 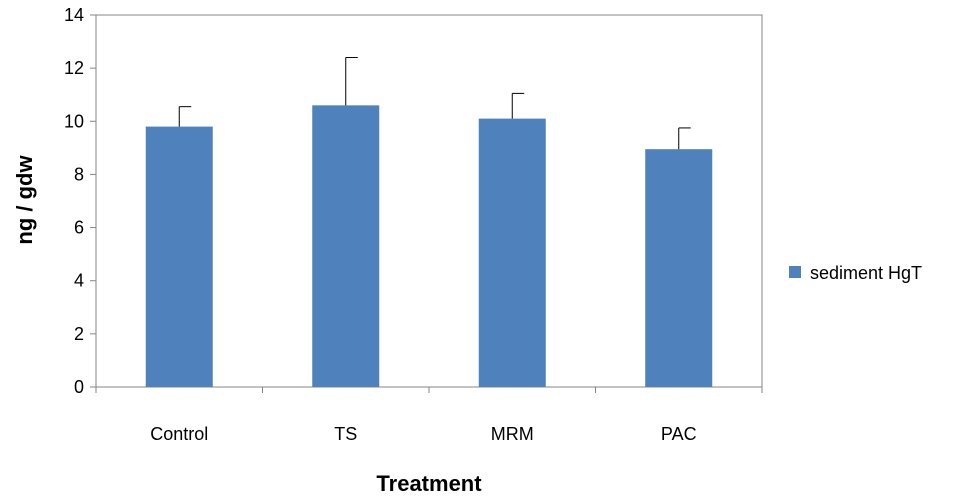 What do you see at coordinates (512, 434) in the screenshot?
I see `x-tick-label: MRM` at bounding box center [512, 434].